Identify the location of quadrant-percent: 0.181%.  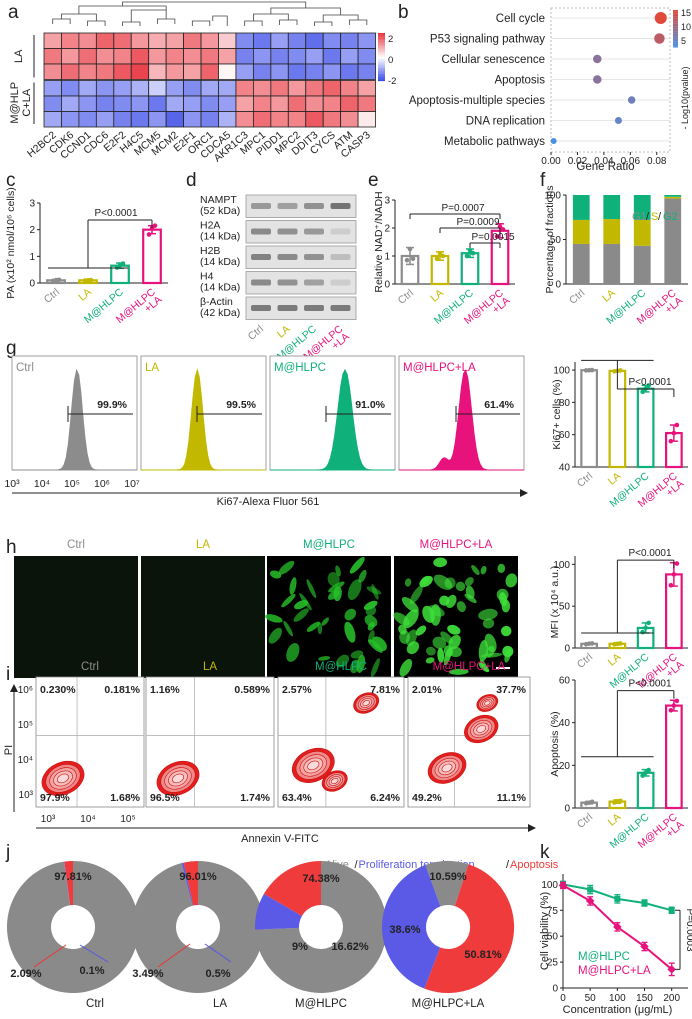
(122, 690).